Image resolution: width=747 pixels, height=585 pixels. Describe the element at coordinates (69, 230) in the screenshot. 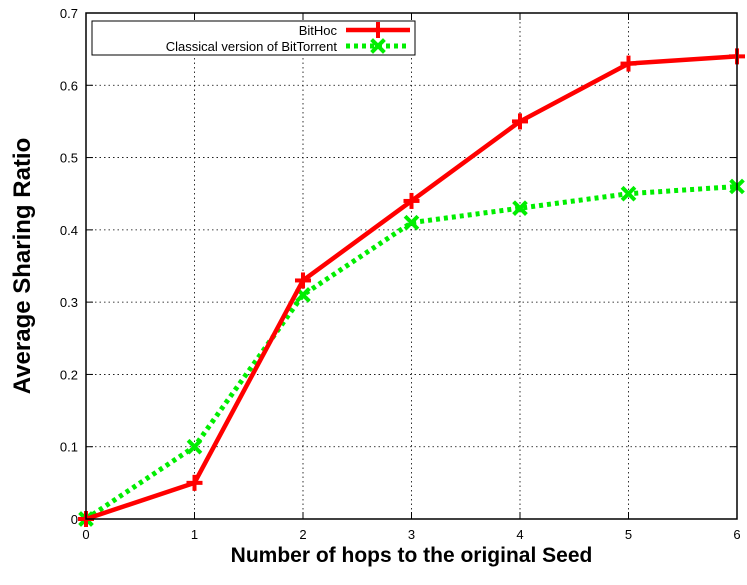

I see `y-tick-label: 0.4` at that location.